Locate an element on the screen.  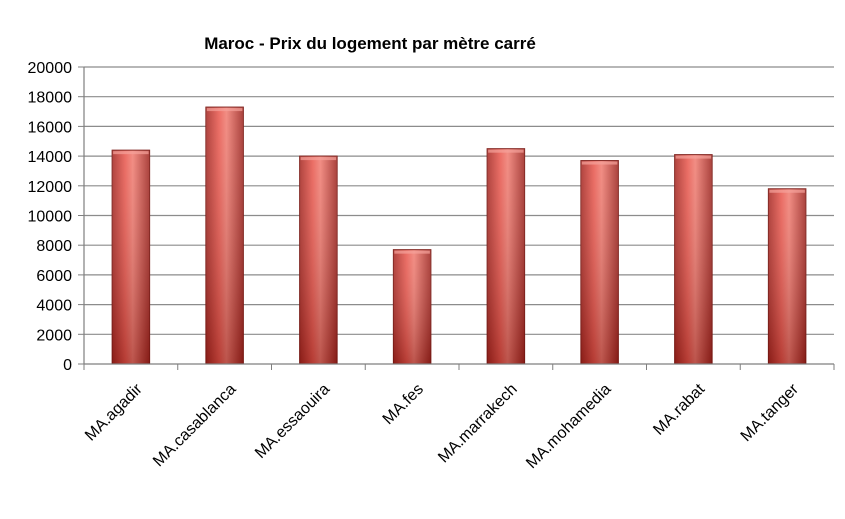
bar-ma-fes is located at coordinates (412, 307).